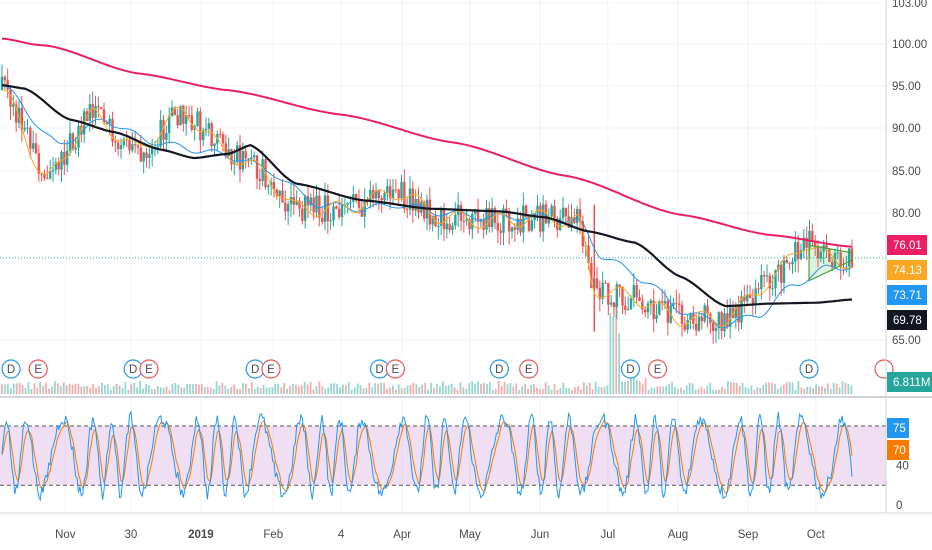 Image resolution: width=932 pixels, height=550 pixels. What do you see at coordinates (443, 456) in the screenshot?
I see `overbought-oversold-band` at bounding box center [443, 456].